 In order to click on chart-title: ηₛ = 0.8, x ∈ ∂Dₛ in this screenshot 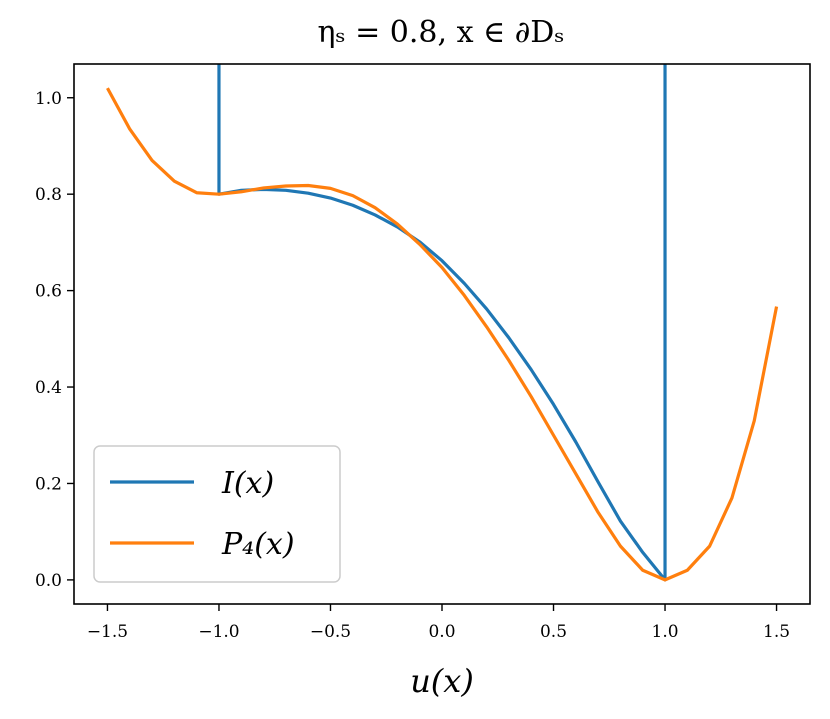, I will do `click(441, 32)`.